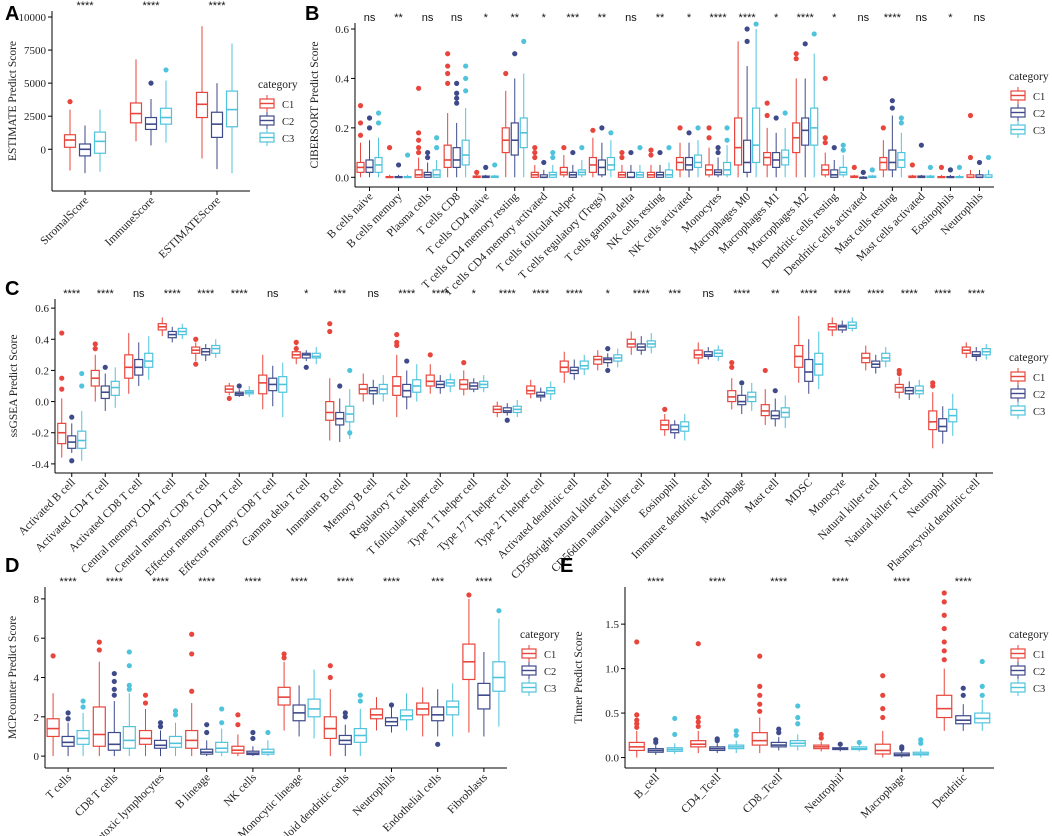  What do you see at coordinates (192, 791) in the screenshot?
I see `x-category-label: B lineage` at bounding box center [192, 791].